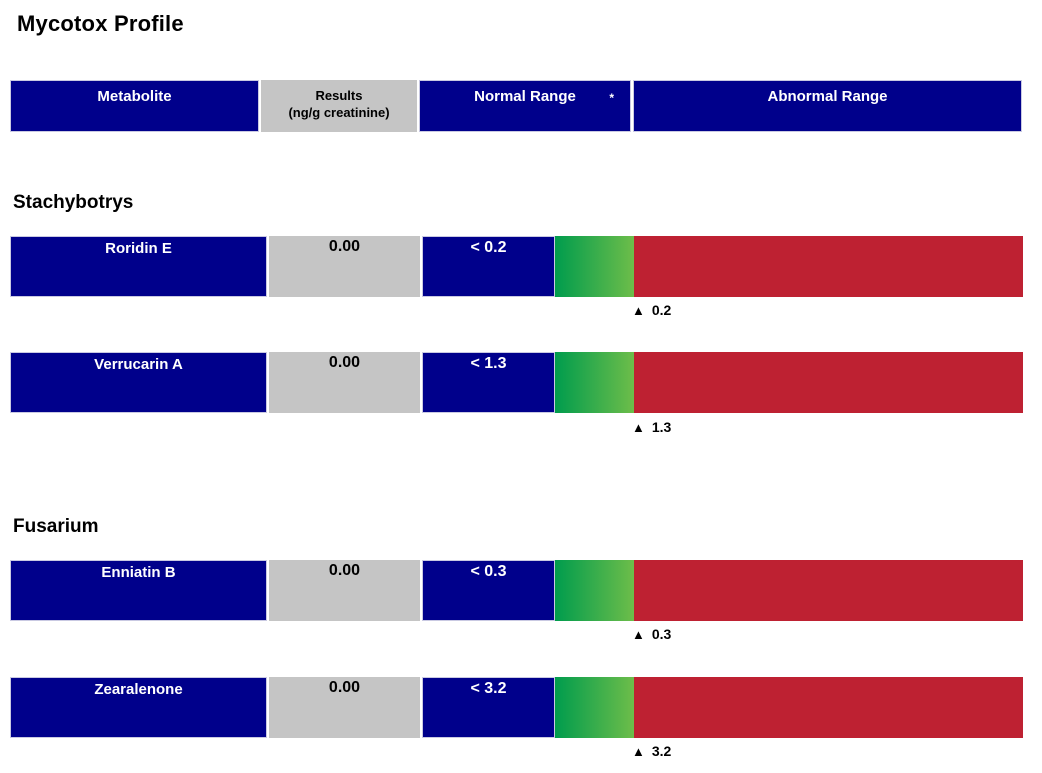 The width and height of the screenshot is (1042, 773). I want to click on table-row: Roridin E 0.00 < 0.2, so click(516, 266).